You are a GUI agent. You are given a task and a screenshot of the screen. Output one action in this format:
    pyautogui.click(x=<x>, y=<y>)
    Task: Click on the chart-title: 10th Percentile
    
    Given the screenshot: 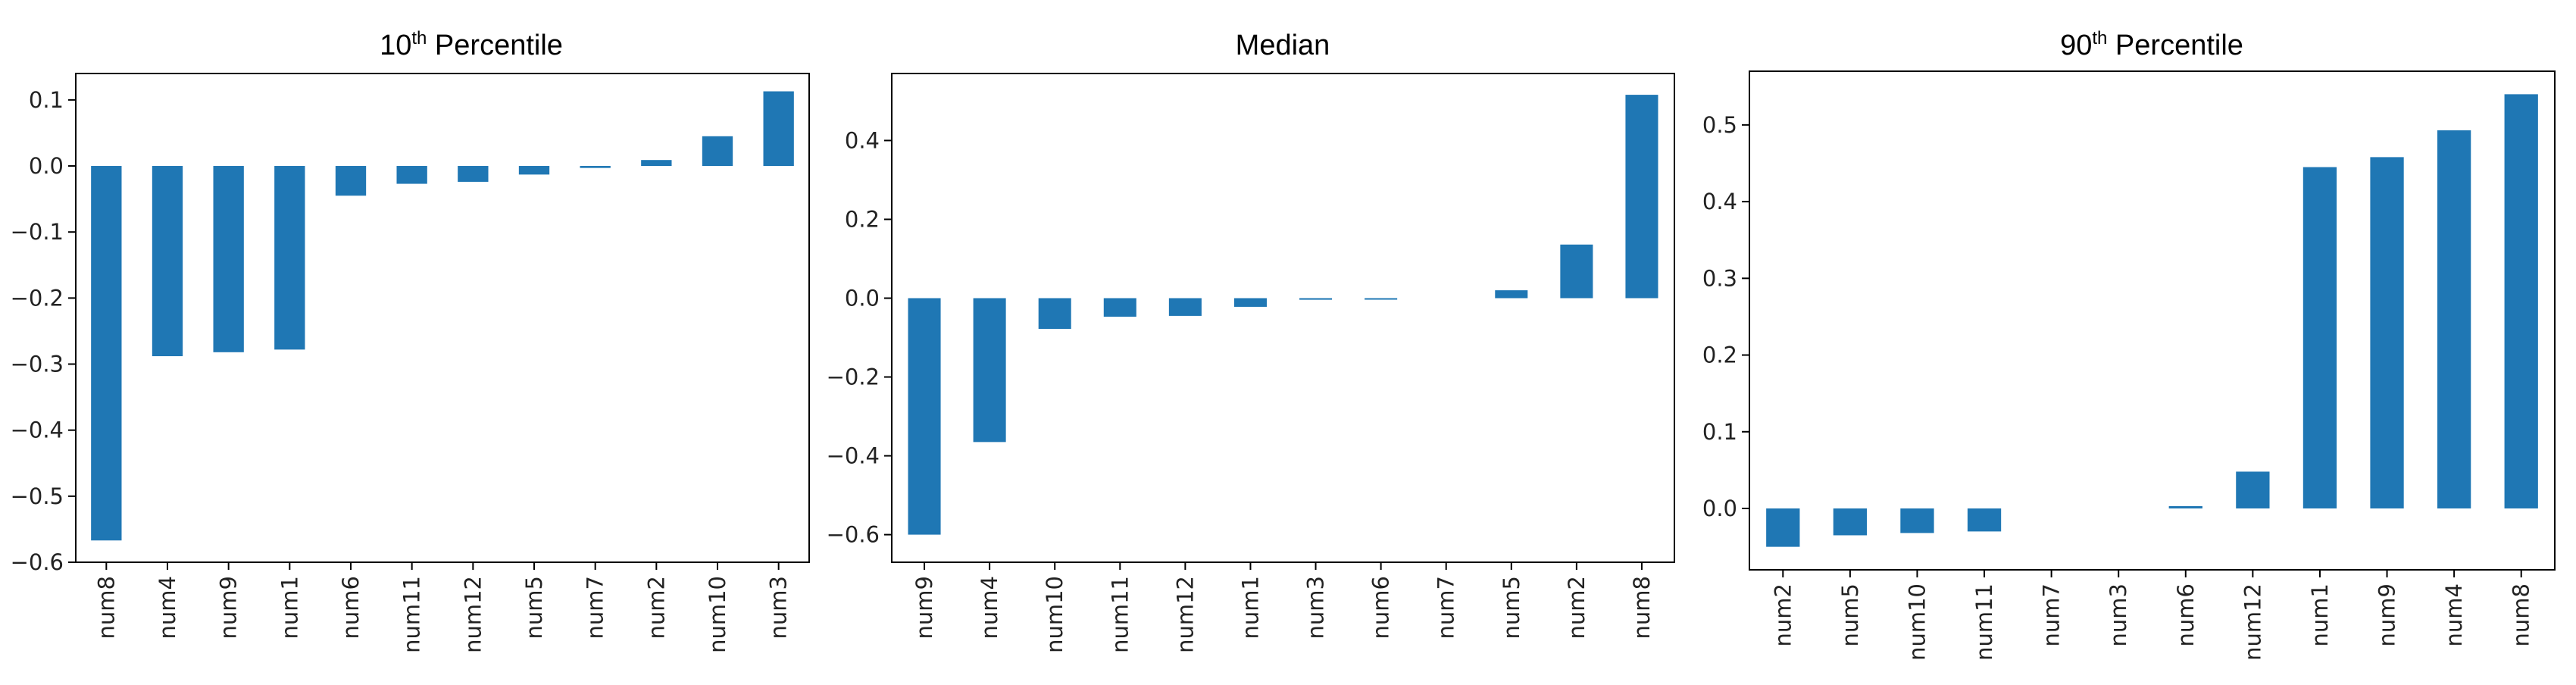 What is the action you would take?
    pyautogui.click(x=471, y=44)
    